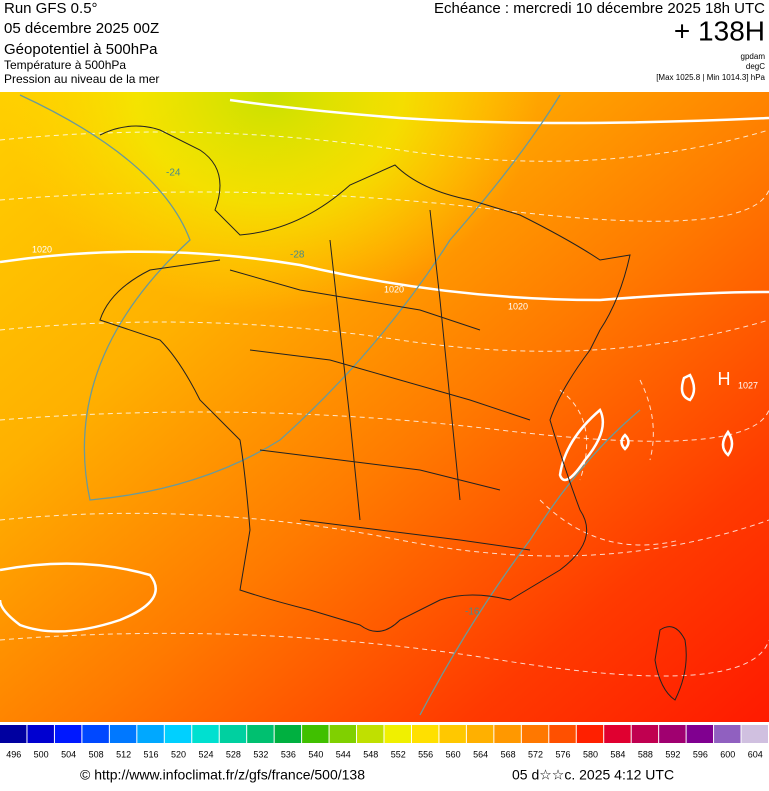 The width and height of the screenshot is (769, 791). What do you see at coordinates (297, 255) in the screenshot?
I see `isotherm-label: -28` at bounding box center [297, 255].